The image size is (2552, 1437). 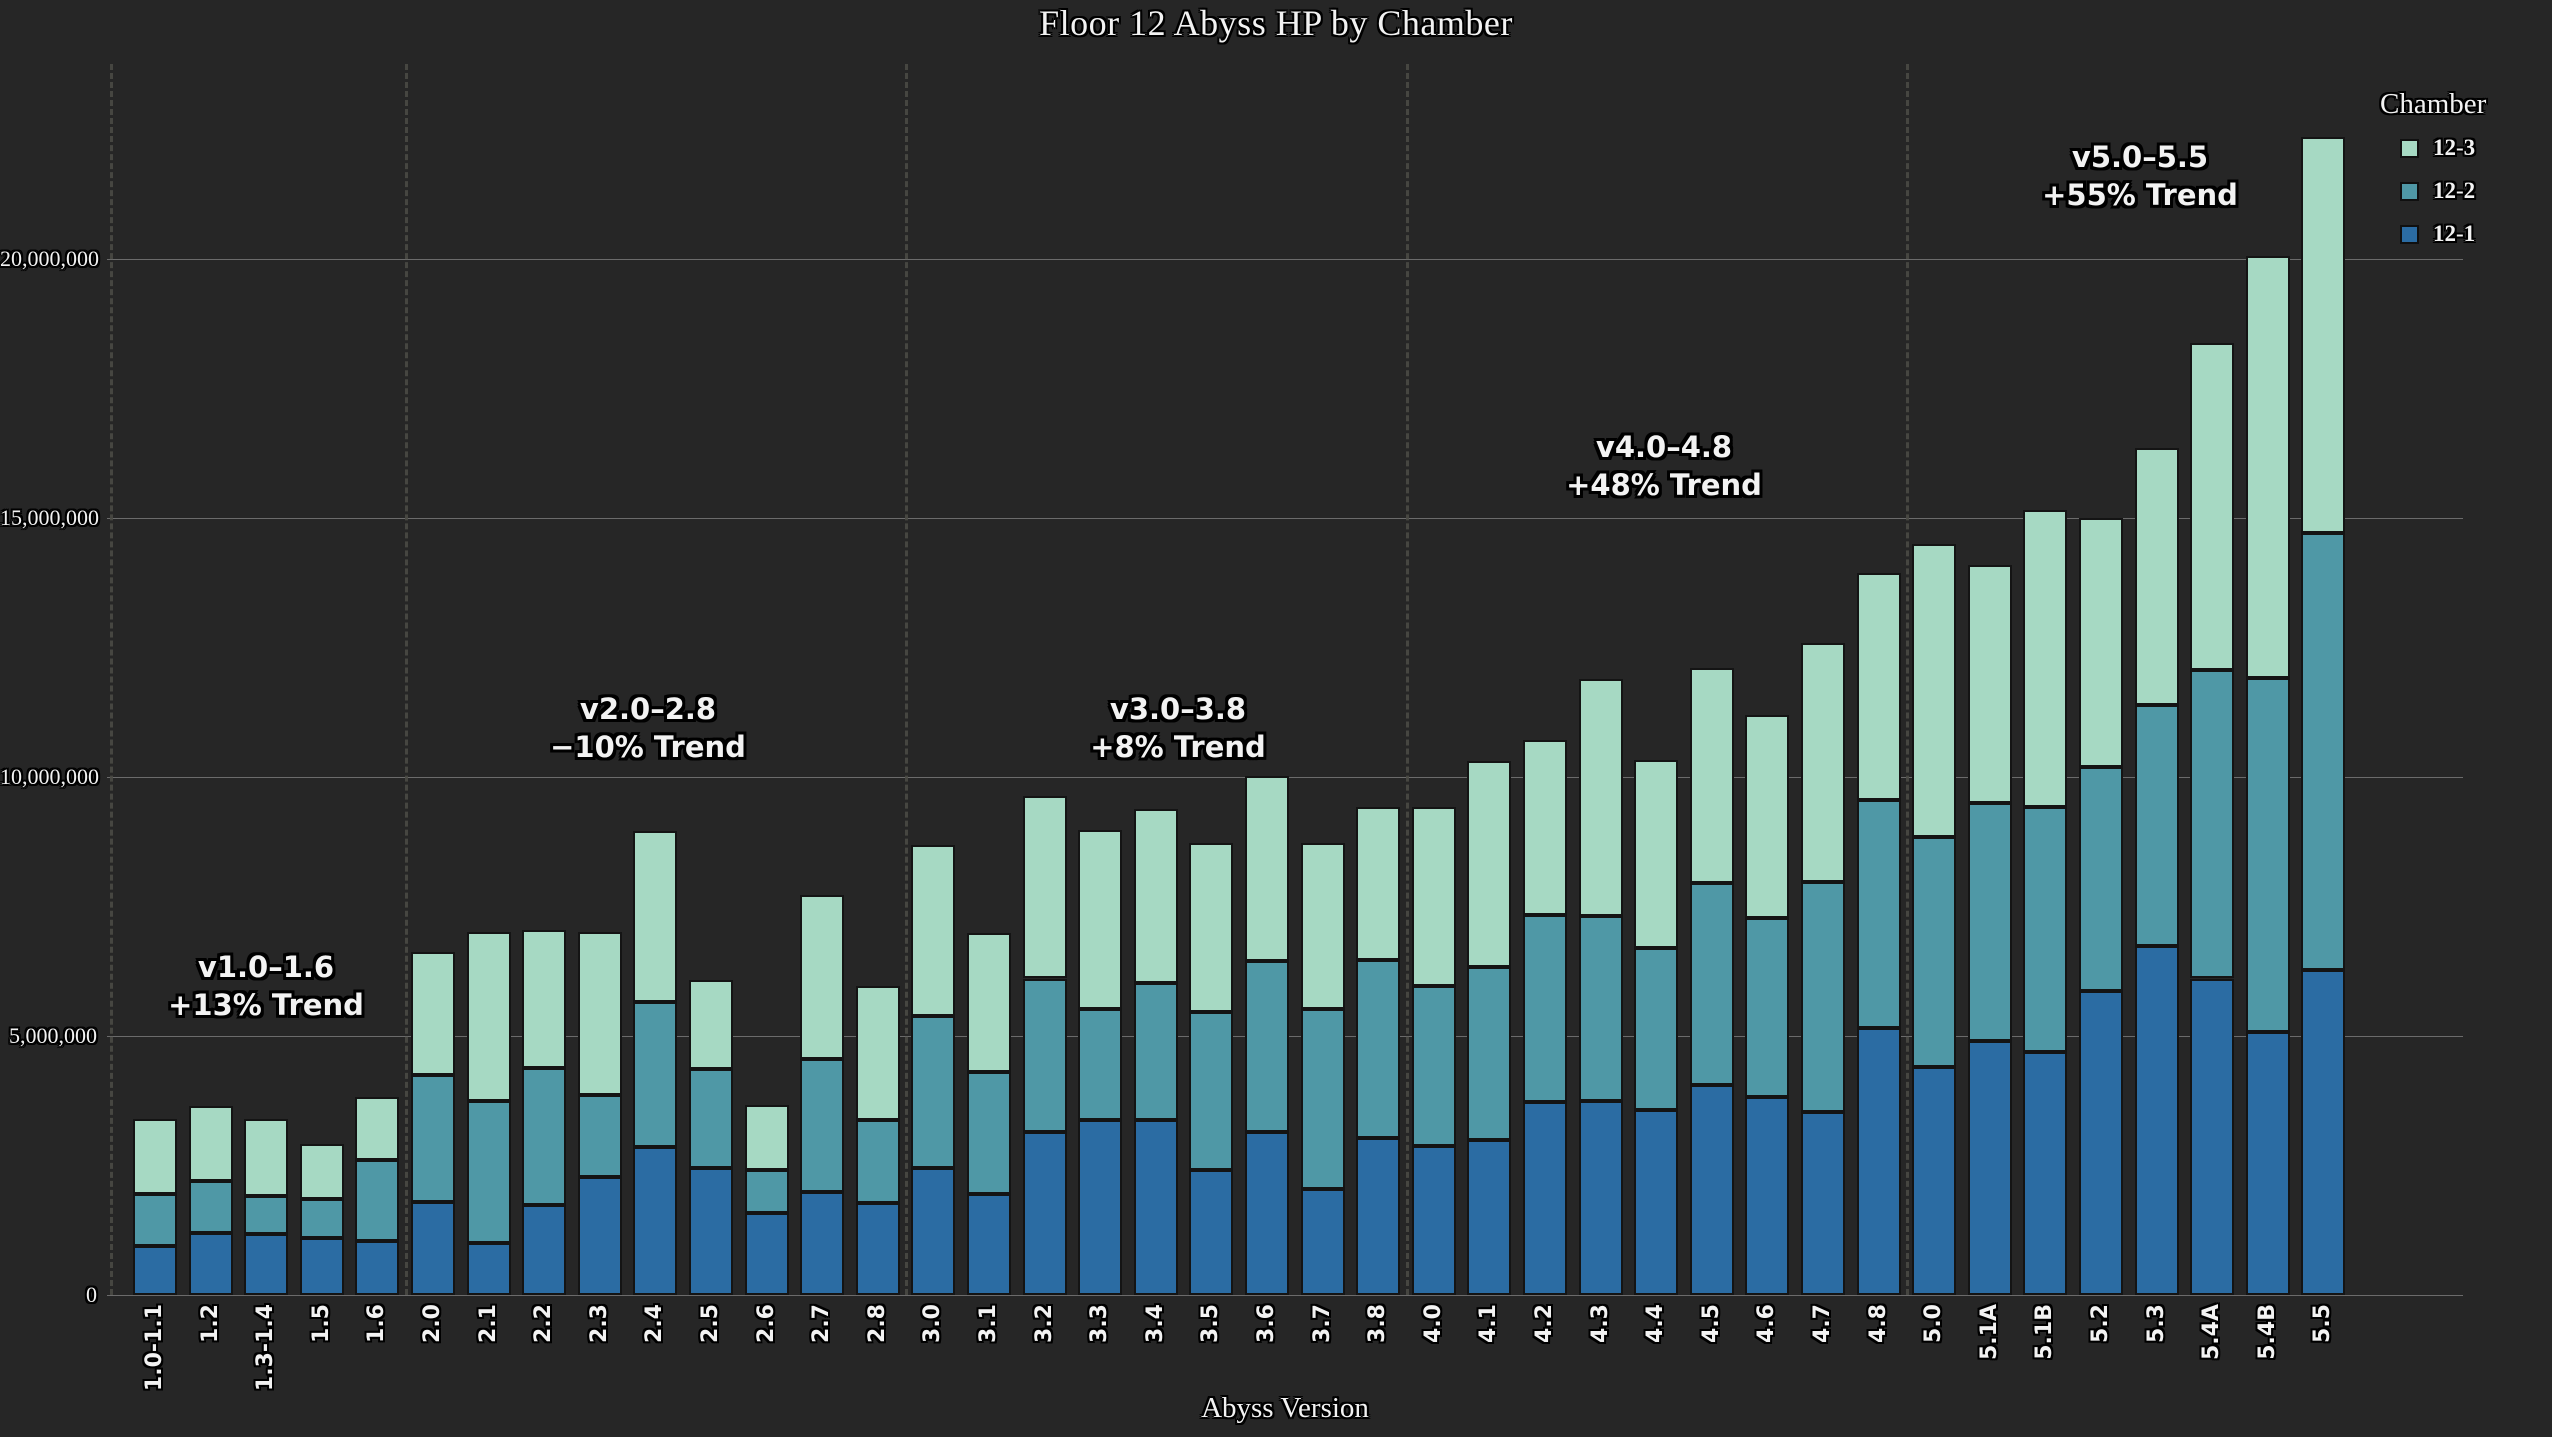 I want to click on bar-segment-12-1-4.0, so click(x=1433, y=1220).